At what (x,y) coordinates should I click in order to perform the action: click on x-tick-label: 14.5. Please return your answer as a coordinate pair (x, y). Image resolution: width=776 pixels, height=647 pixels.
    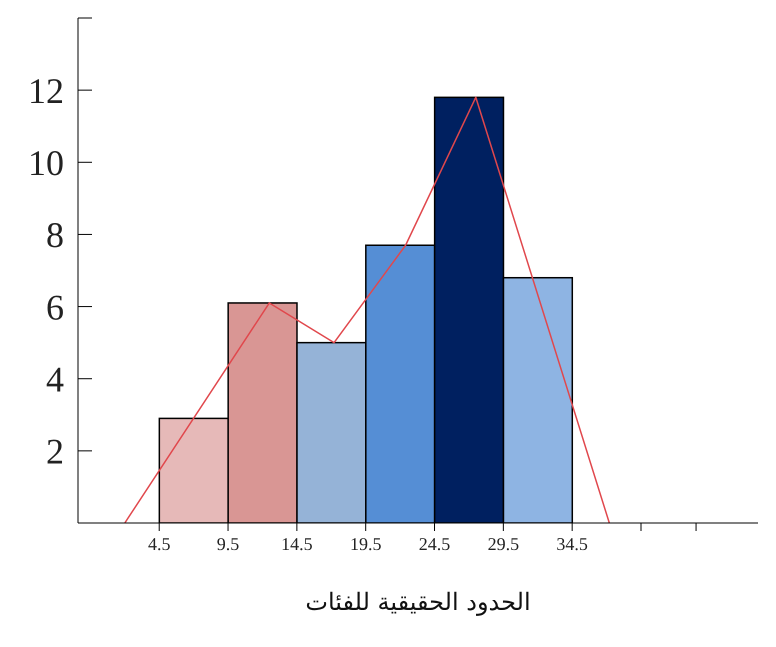
    Looking at the image, I should click on (297, 544).